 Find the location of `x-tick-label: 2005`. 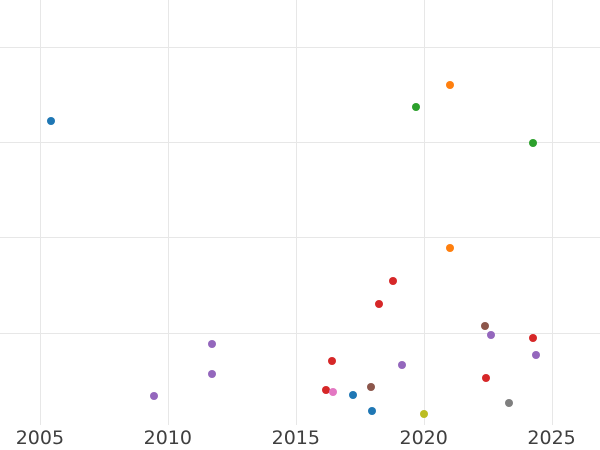

x-tick-label: 2005 is located at coordinates (40, 438).